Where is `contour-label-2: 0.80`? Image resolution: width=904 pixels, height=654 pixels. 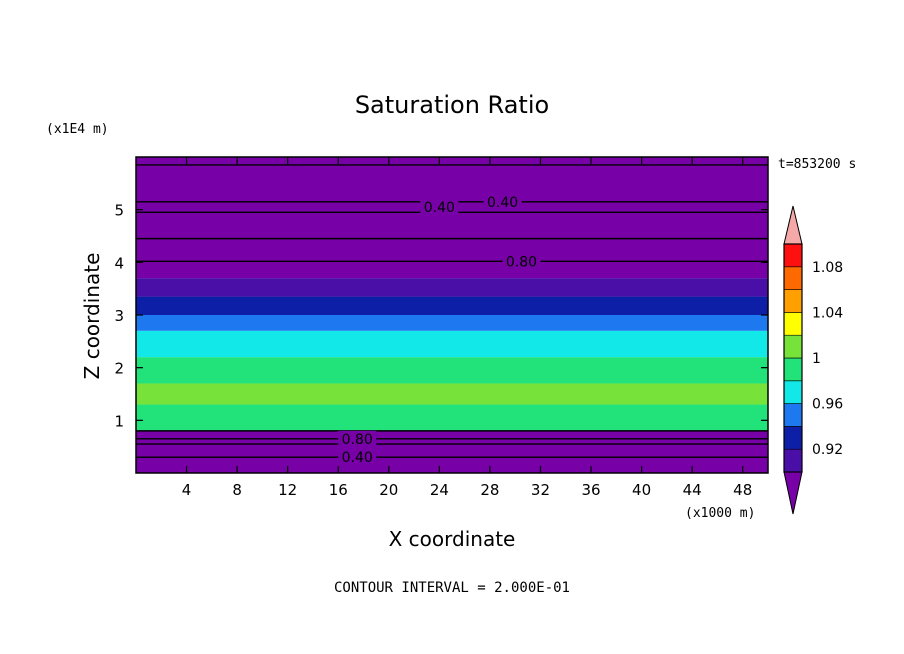
contour-label-2: 0.80 is located at coordinates (521, 262).